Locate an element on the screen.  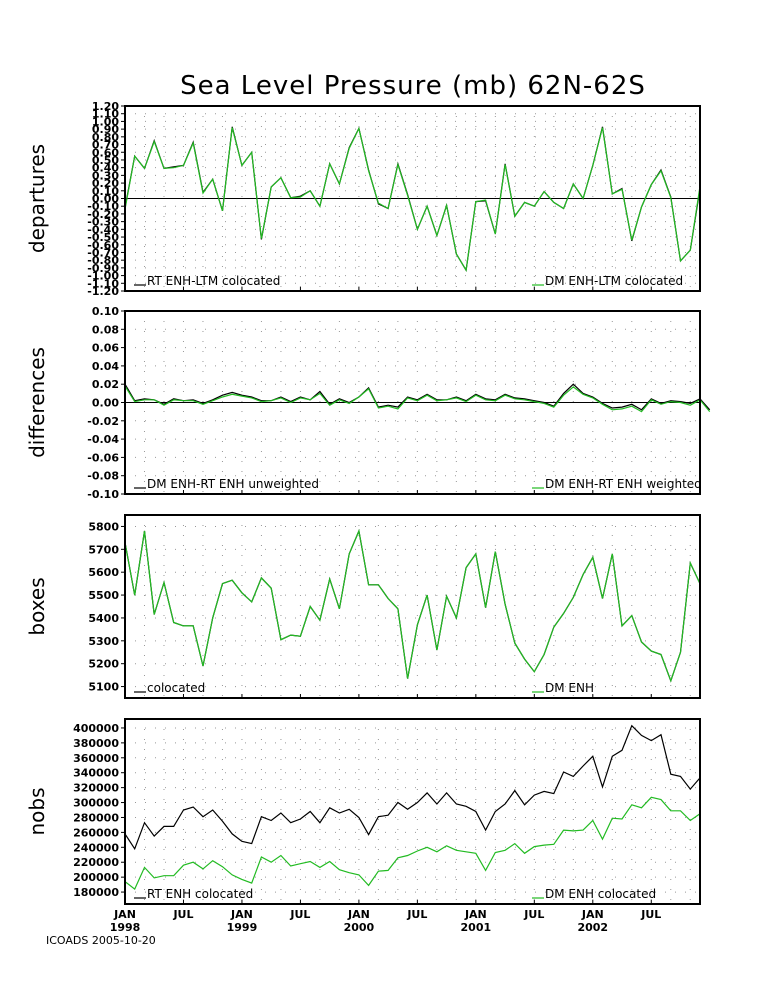
legend-label: colocated is located at coordinates (176, 688).